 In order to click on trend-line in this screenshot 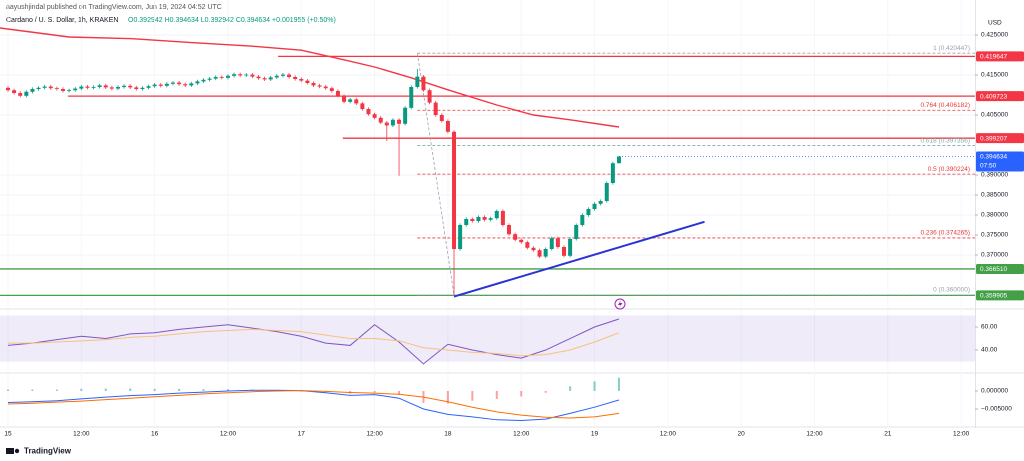, I will do `click(579, 259)`.